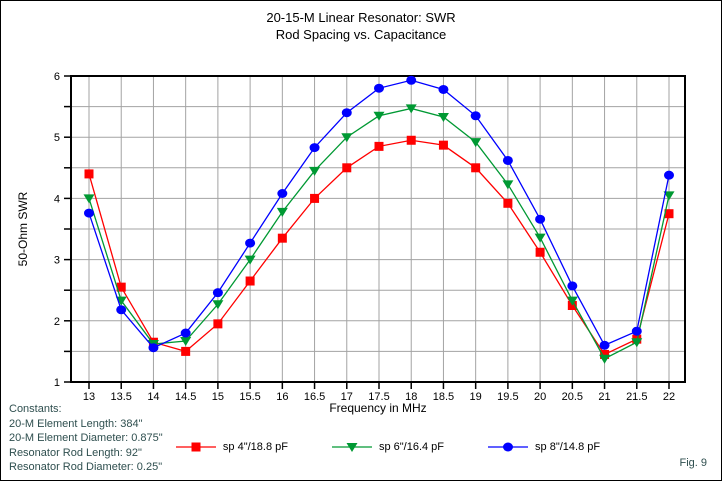 Image resolution: width=722 pixels, height=481 pixels. Describe the element at coordinates (57, 261) in the screenshot. I see `svg-text: 3` at that location.